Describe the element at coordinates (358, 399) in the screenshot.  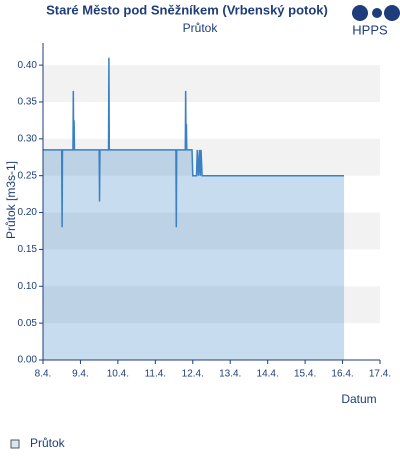
I see `x-axis-title: Datum` at that location.